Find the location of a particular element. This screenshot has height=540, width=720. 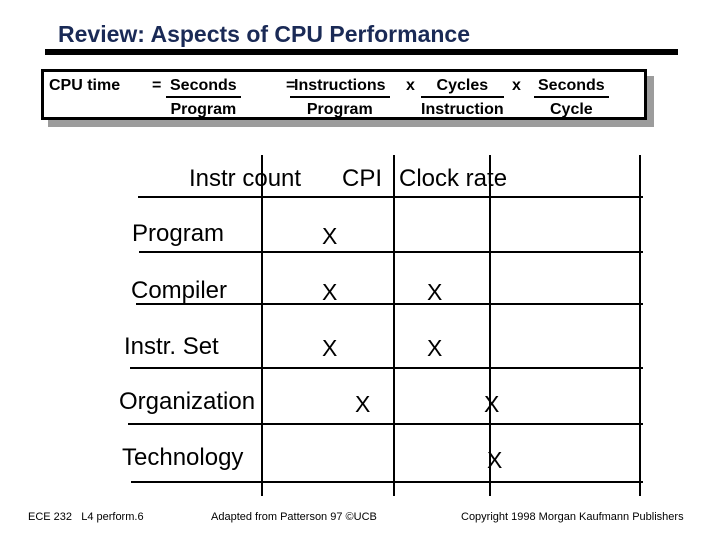

row-label-compiler: Compiler is located at coordinates (179, 290).